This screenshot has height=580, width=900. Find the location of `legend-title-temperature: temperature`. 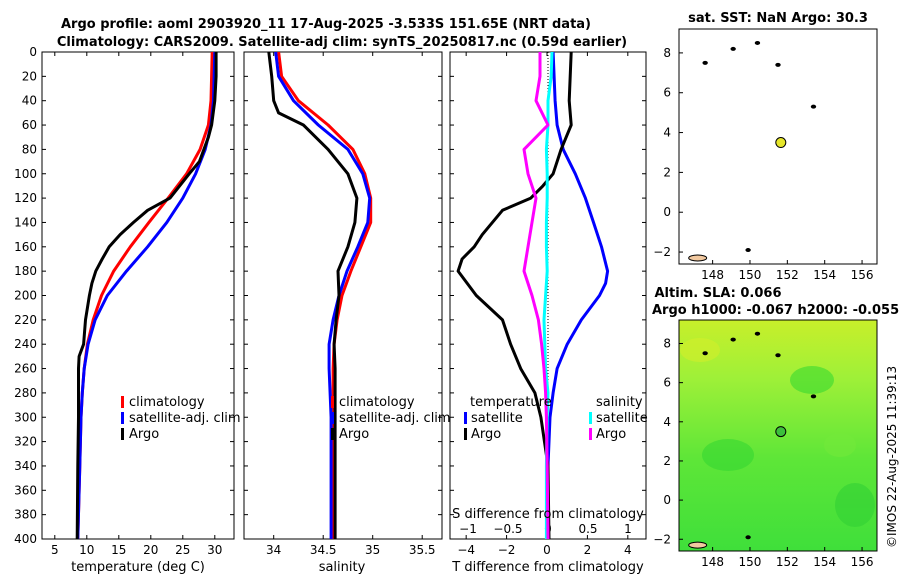

legend-title-temperature: temperature is located at coordinates (511, 402).